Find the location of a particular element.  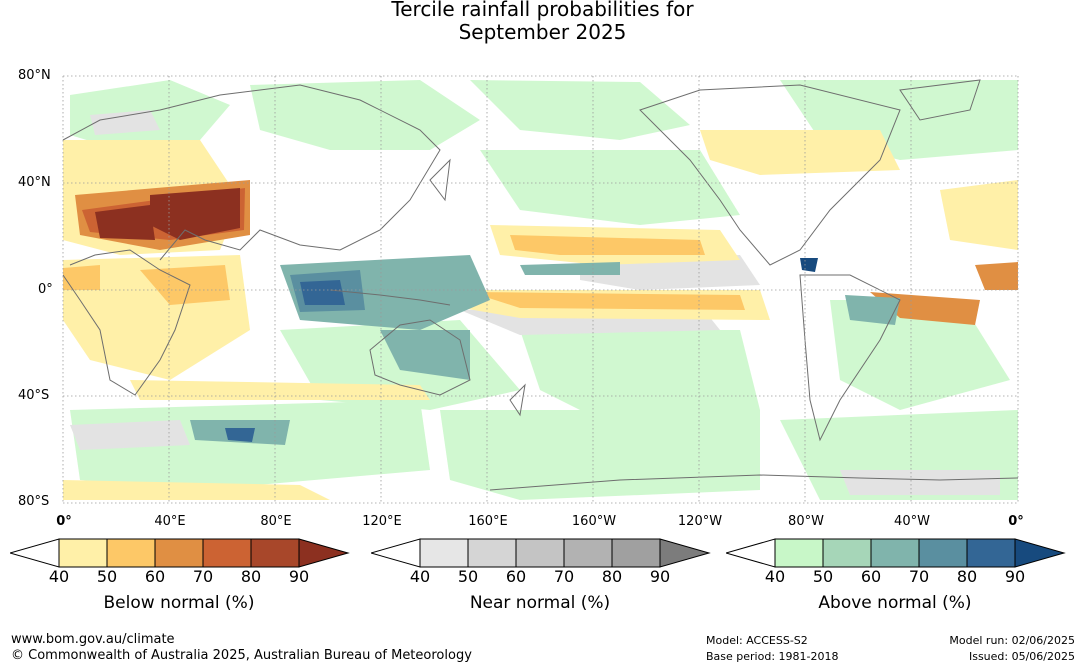

lon-label-120w: 120°W is located at coordinates (700, 521).